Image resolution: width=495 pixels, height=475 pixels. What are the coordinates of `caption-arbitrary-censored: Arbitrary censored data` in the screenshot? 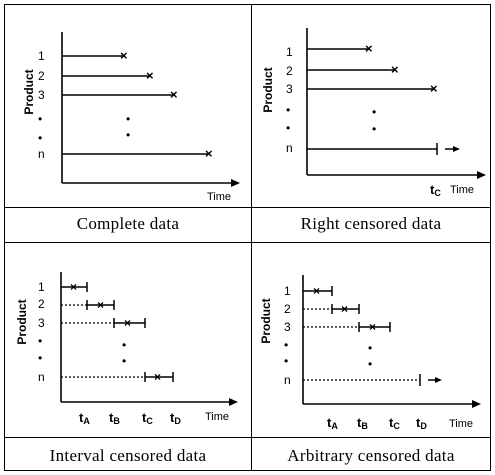 It's located at (371, 455).